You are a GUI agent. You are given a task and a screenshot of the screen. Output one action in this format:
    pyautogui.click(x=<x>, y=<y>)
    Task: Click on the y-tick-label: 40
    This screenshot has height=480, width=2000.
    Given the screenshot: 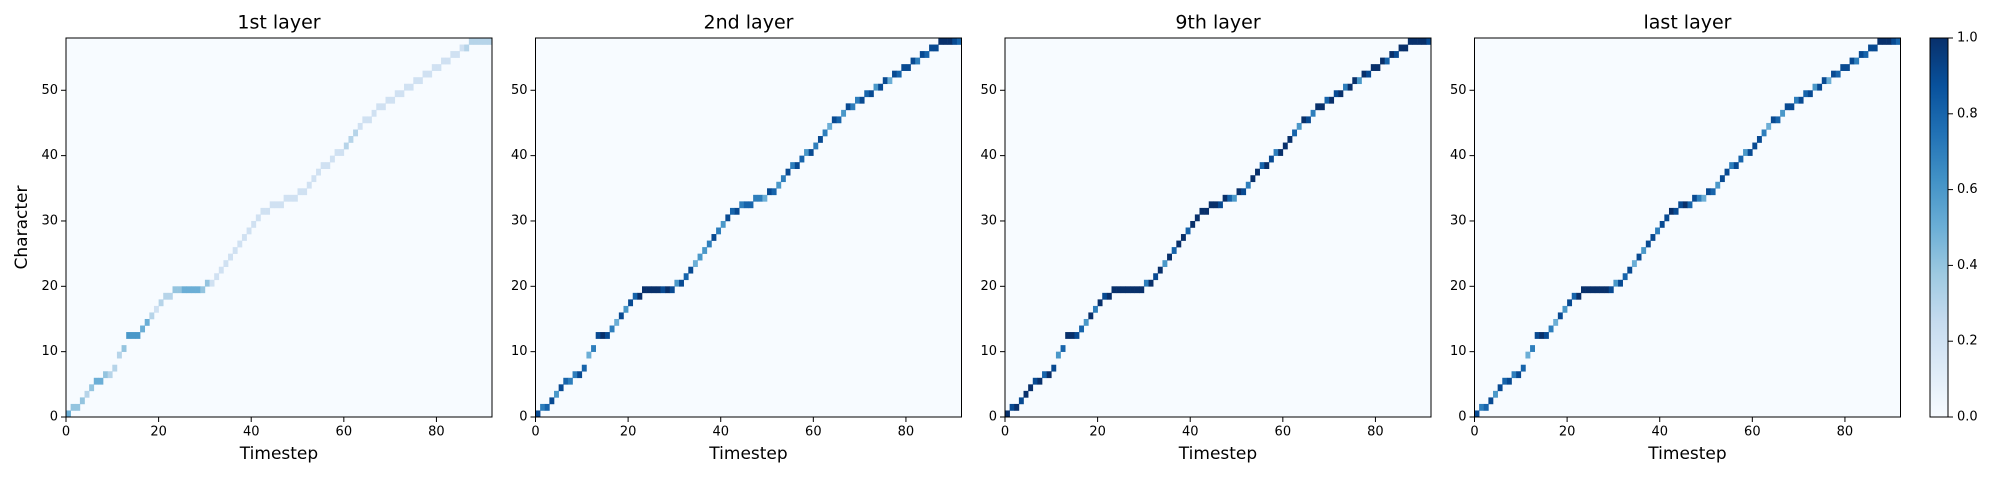 What is the action you would take?
    pyautogui.click(x=49, y=155)
    